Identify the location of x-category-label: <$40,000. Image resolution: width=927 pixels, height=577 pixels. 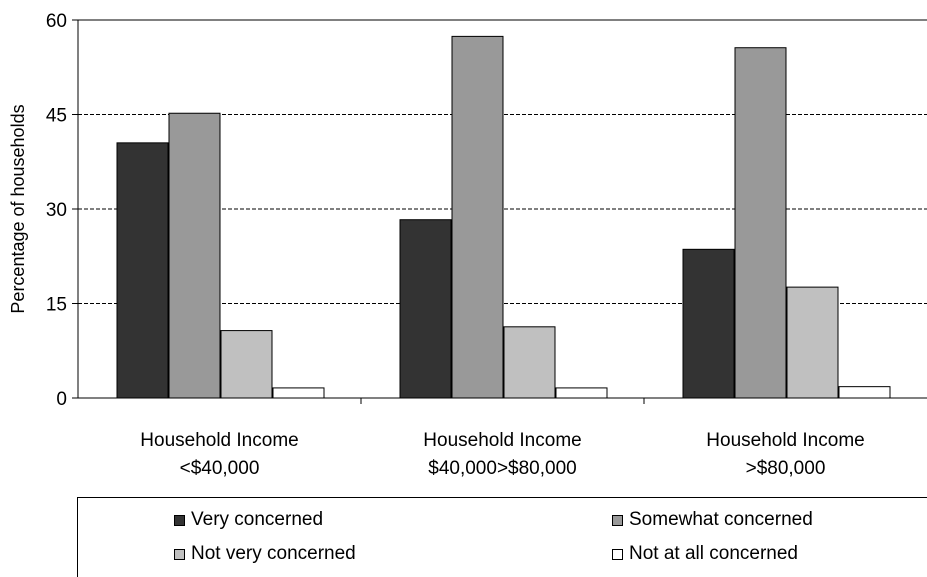
(220, 468).